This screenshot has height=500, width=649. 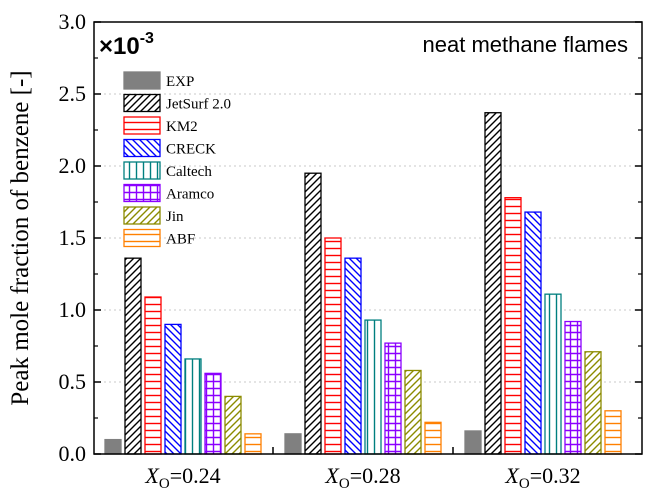 I want to click on legend-label: Caltech, so click(x=189, y=172).